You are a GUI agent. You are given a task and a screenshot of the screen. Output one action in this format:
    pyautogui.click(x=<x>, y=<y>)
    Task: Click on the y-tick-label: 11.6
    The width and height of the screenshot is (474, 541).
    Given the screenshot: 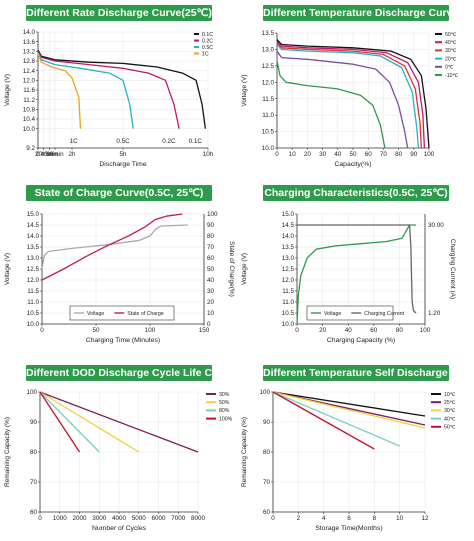 What is the action you would take?
    pyautogui.click(x=29, y=90)
    